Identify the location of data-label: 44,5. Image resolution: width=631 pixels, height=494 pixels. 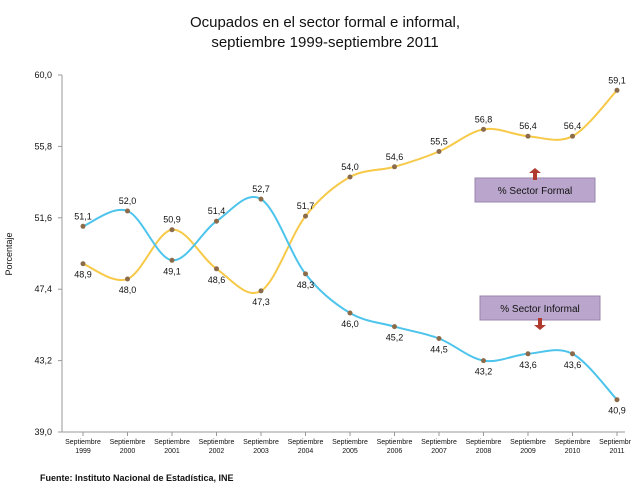
(439, 350).